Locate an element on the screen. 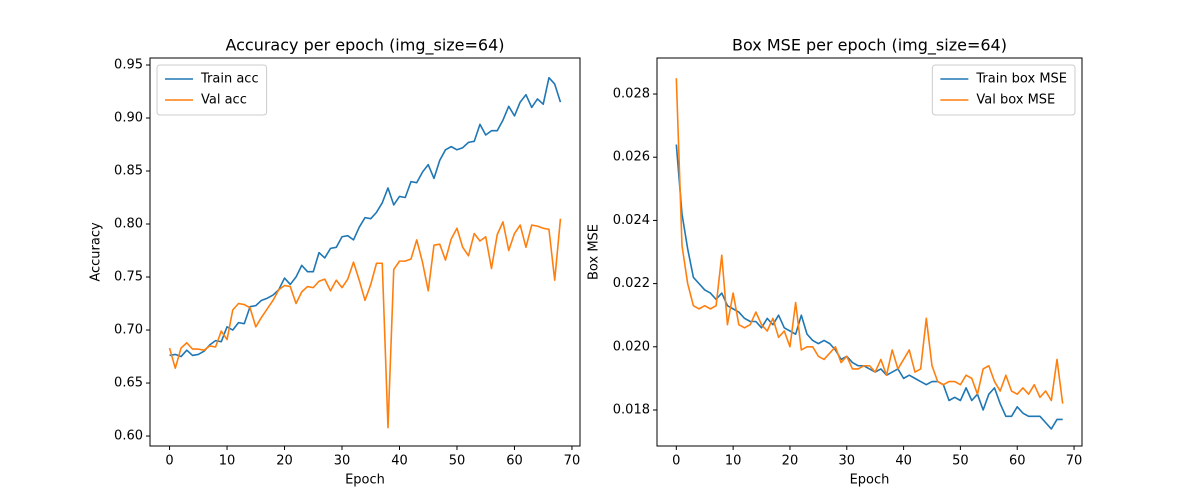 The height and width of the screenshot is (500, 1200). chart-title: Accuracy per epoch (img_size=64) is located at coordinates (364, 46).